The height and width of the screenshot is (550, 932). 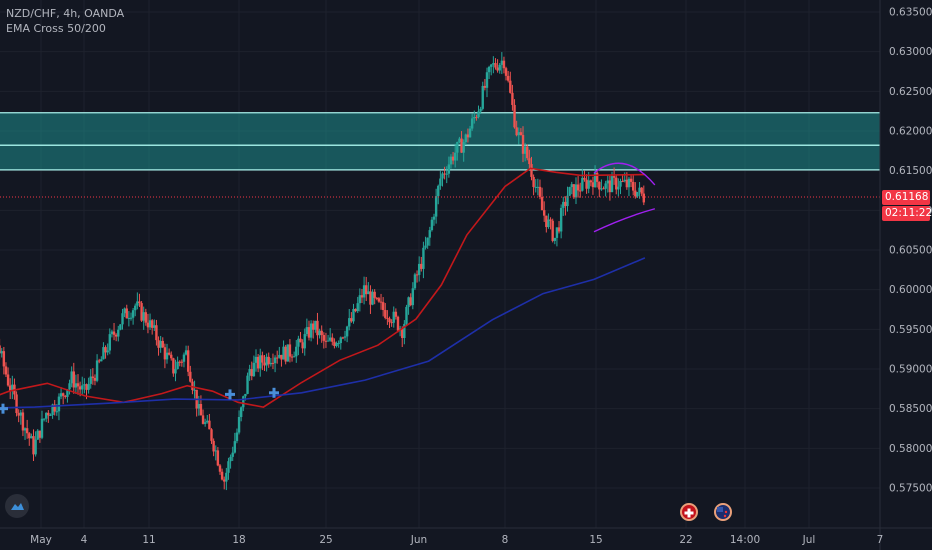 What do you see at coordinates (440, 129) in the screenshot?
I see `upper-zone` at bounding box center [440, 129].